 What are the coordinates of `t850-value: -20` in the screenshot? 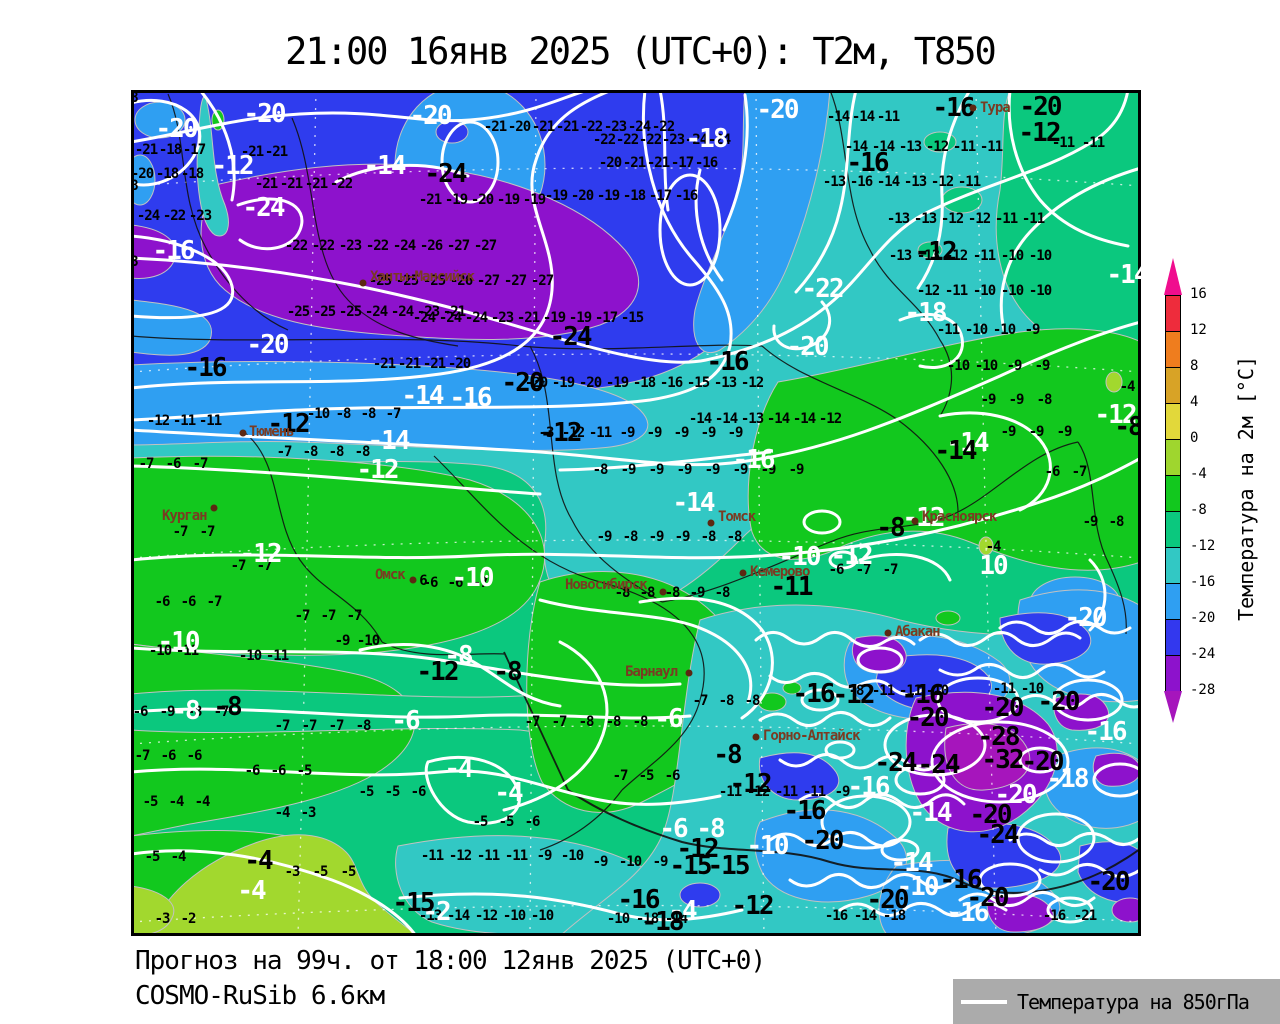 It's located at (482, 200).